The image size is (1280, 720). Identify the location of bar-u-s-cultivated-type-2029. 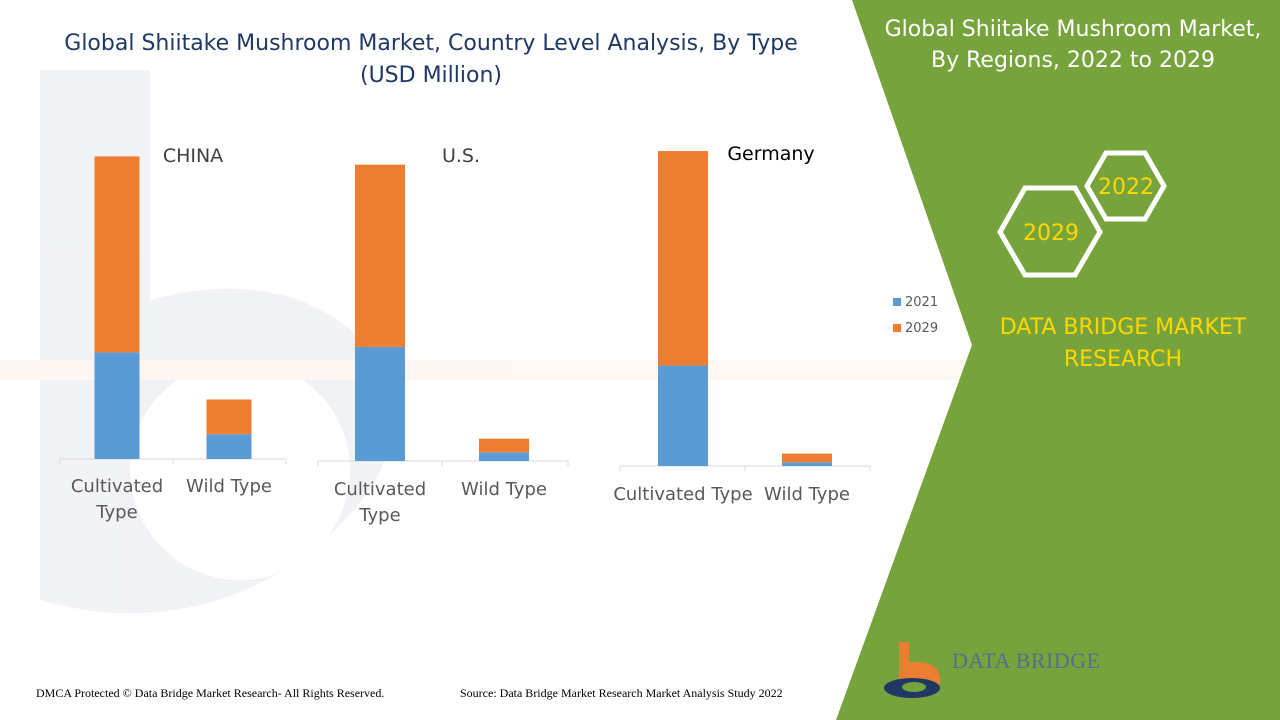
(380, 255).